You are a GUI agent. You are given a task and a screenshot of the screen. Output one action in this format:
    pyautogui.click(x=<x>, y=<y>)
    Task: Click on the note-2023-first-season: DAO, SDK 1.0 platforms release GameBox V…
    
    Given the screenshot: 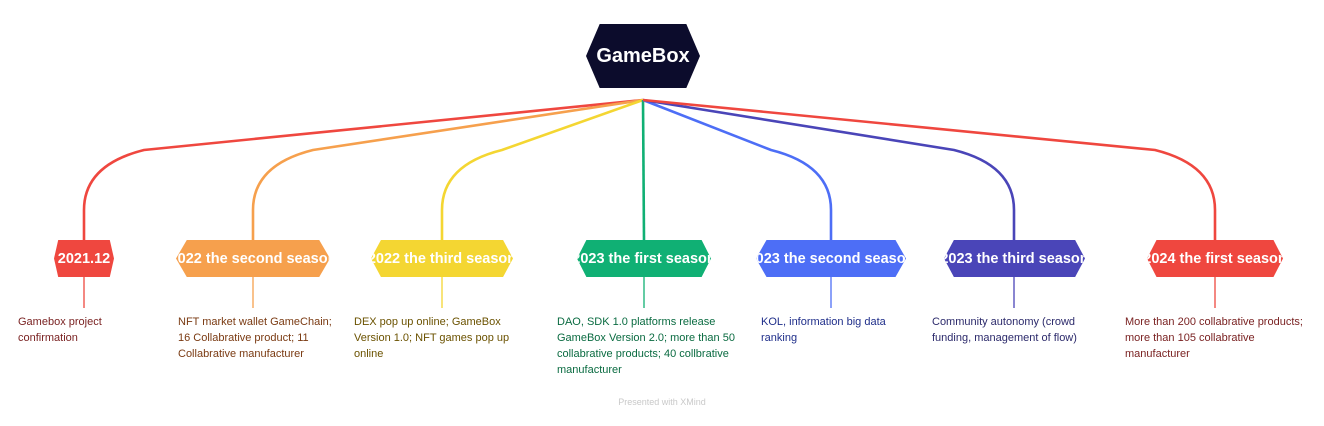 What is the action you would take?
    pyautogui.click(x=646, y=346)
    